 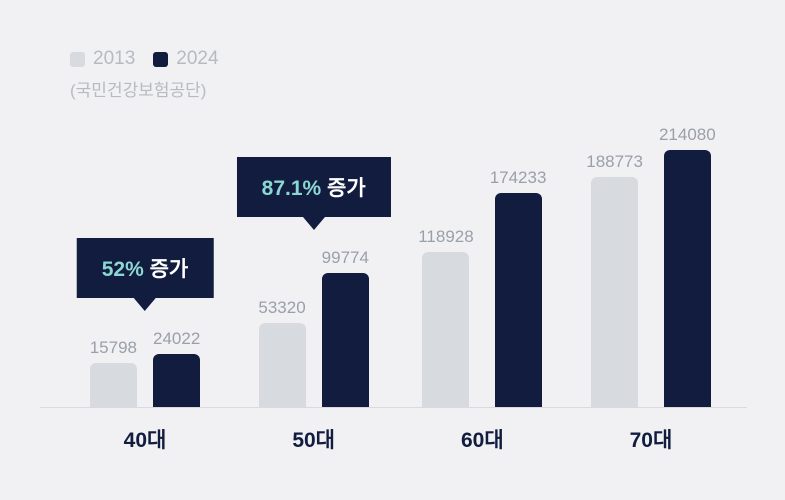 I want to click on callout-percent: 87.1%, so click(x=291, y=188).